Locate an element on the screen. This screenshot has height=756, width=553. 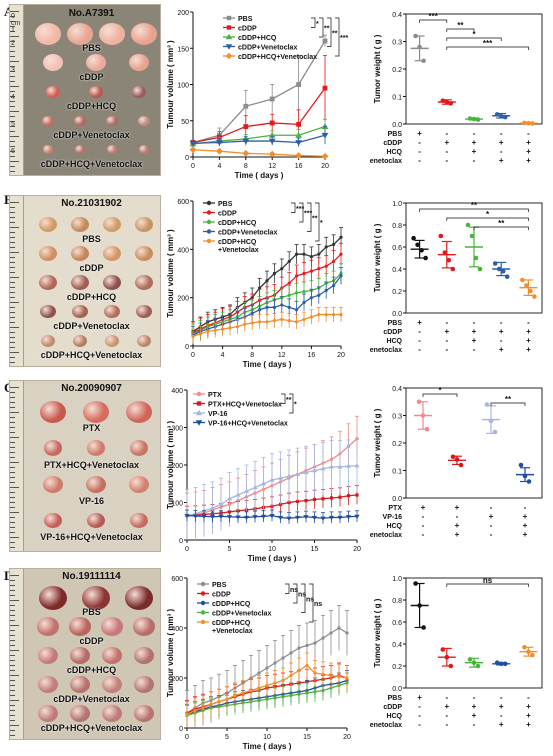
significance-label: ns is located at coordinates (302, 595).